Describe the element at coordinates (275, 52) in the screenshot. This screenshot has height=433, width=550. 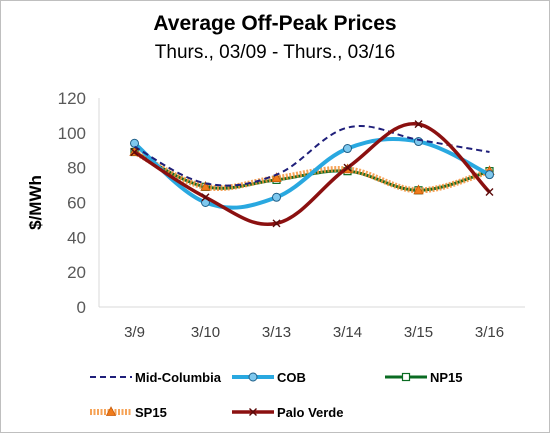
I see `chart-subtitle: Thurs., 03/09 - Thurs., 03/16` at that location.